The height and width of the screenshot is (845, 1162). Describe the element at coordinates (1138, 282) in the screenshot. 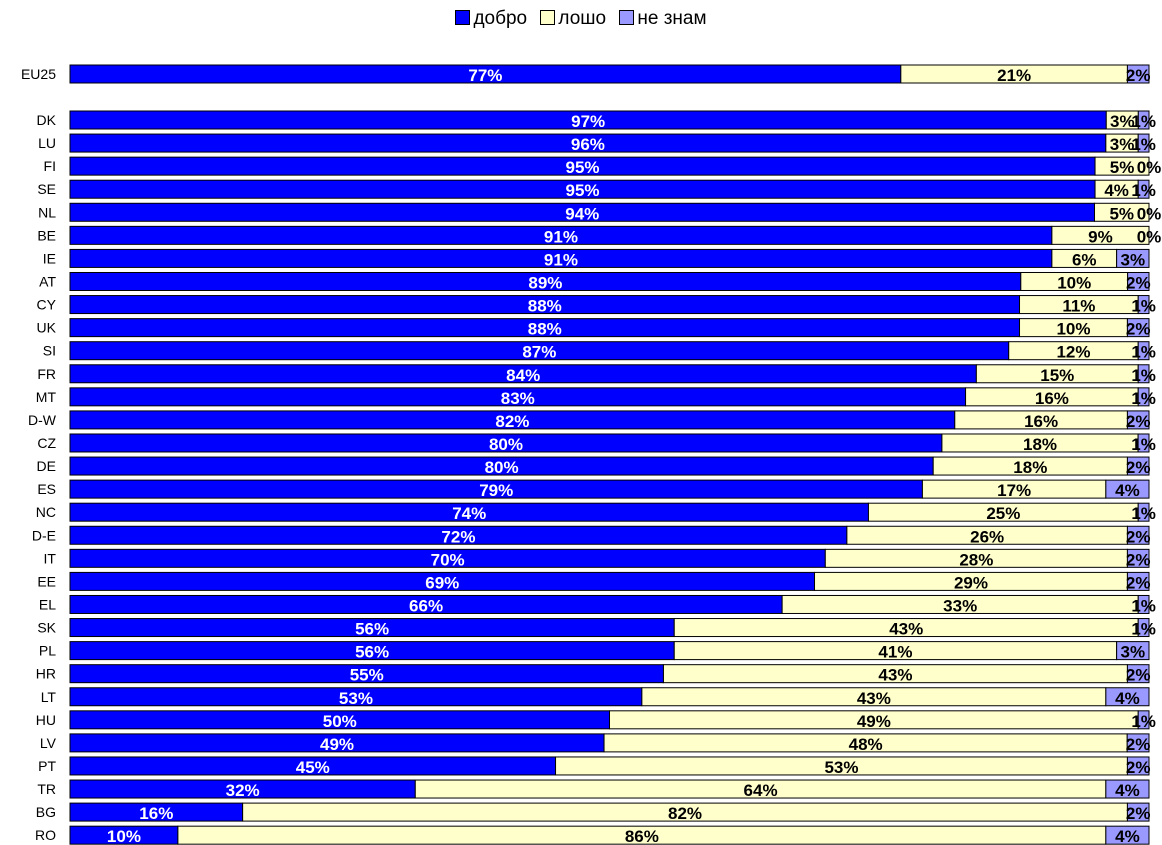

I see `data-label-dont-know-at: 2%` at that location.